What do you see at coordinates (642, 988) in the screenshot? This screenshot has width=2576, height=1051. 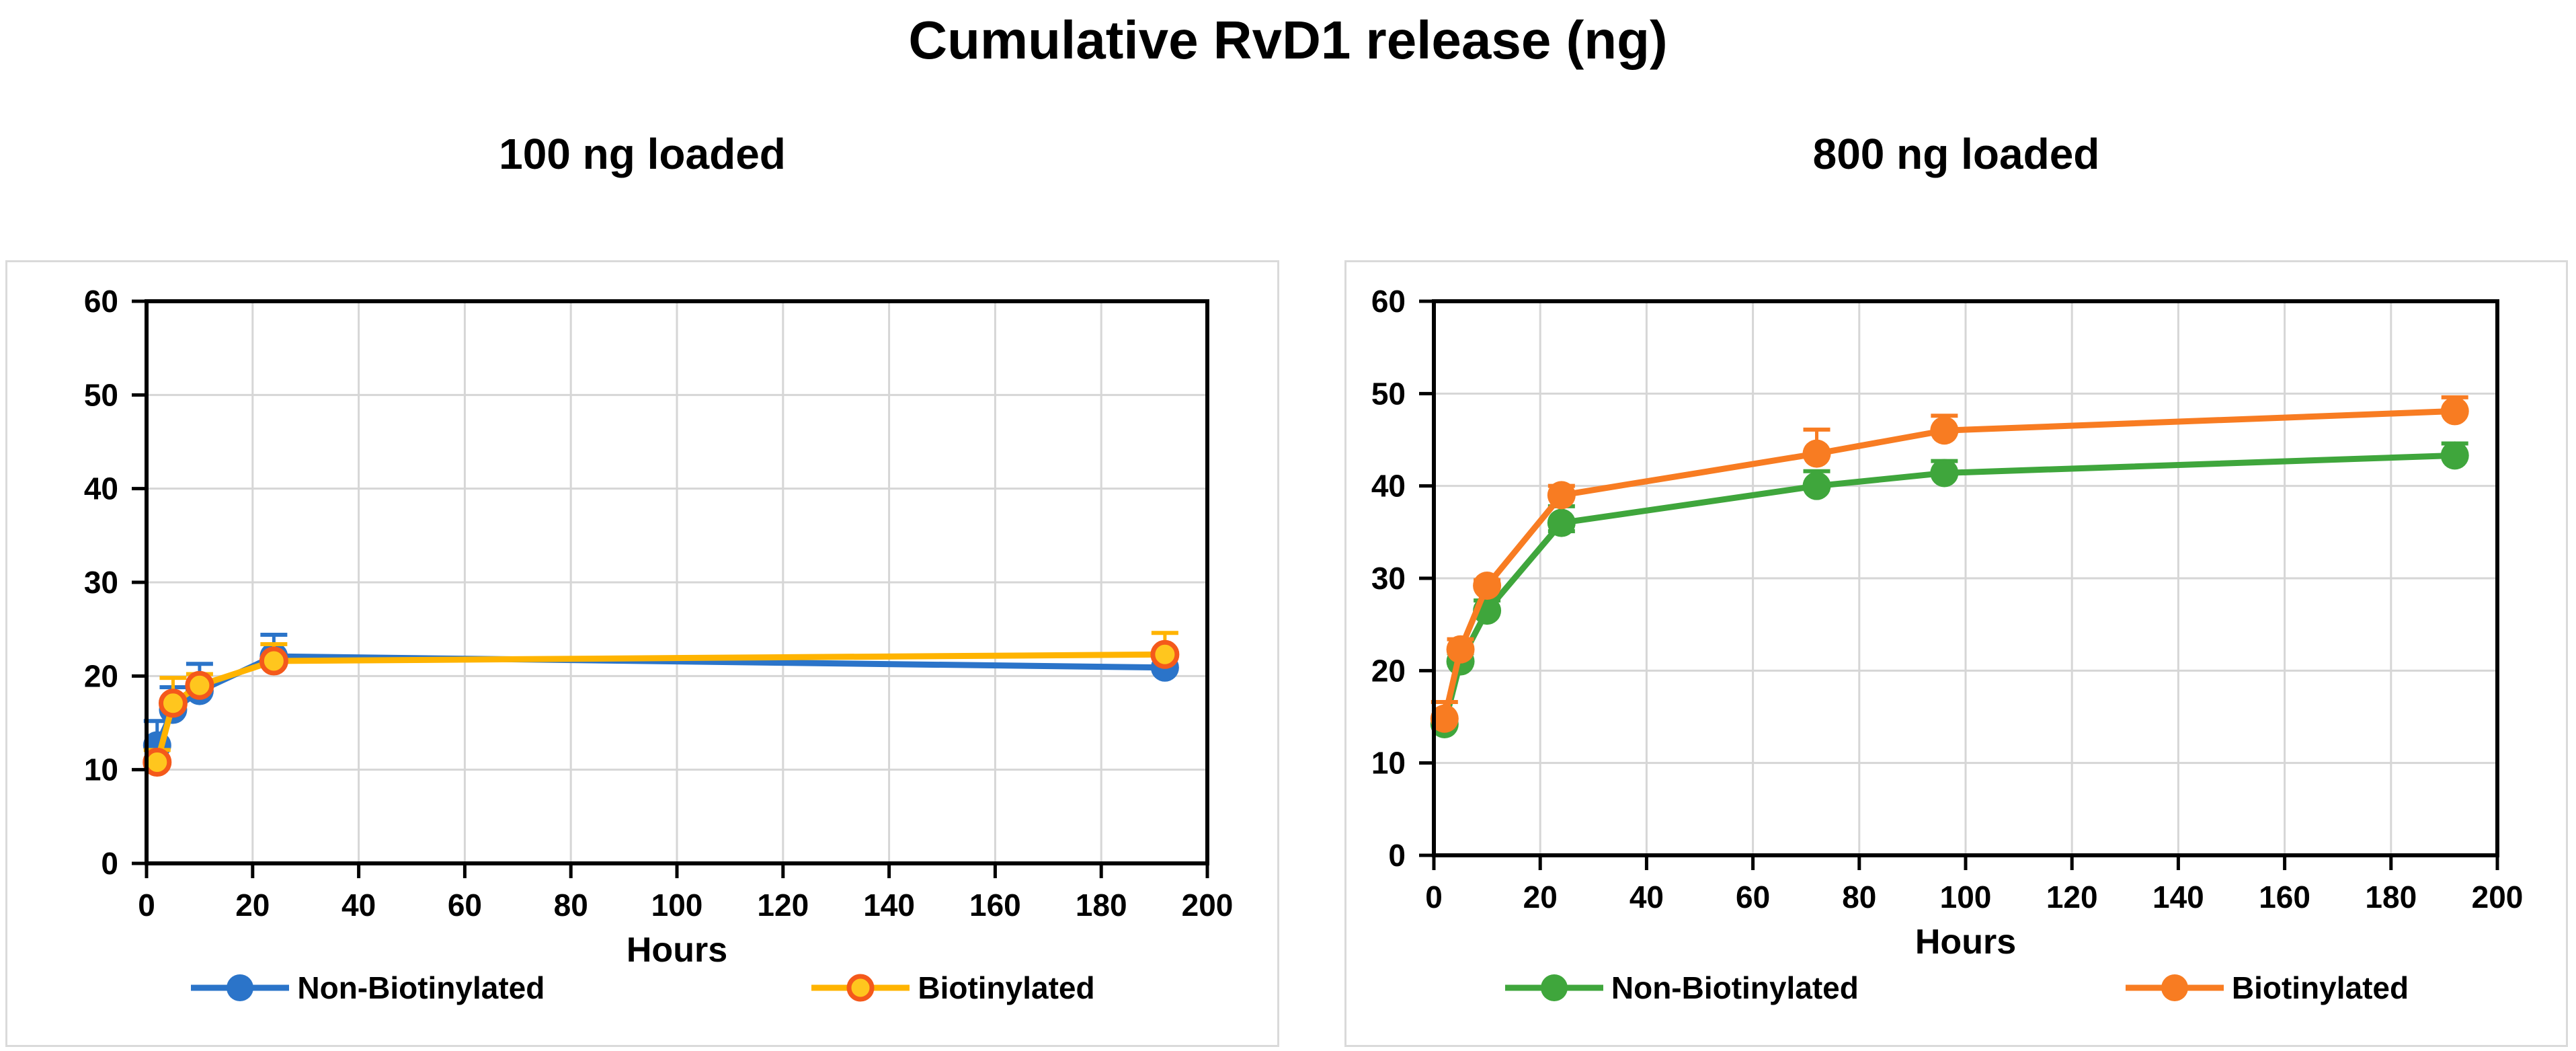 I see `left-chart-legend: Non-Biotinylated Biotinylated` at bounding box center [642, 988].